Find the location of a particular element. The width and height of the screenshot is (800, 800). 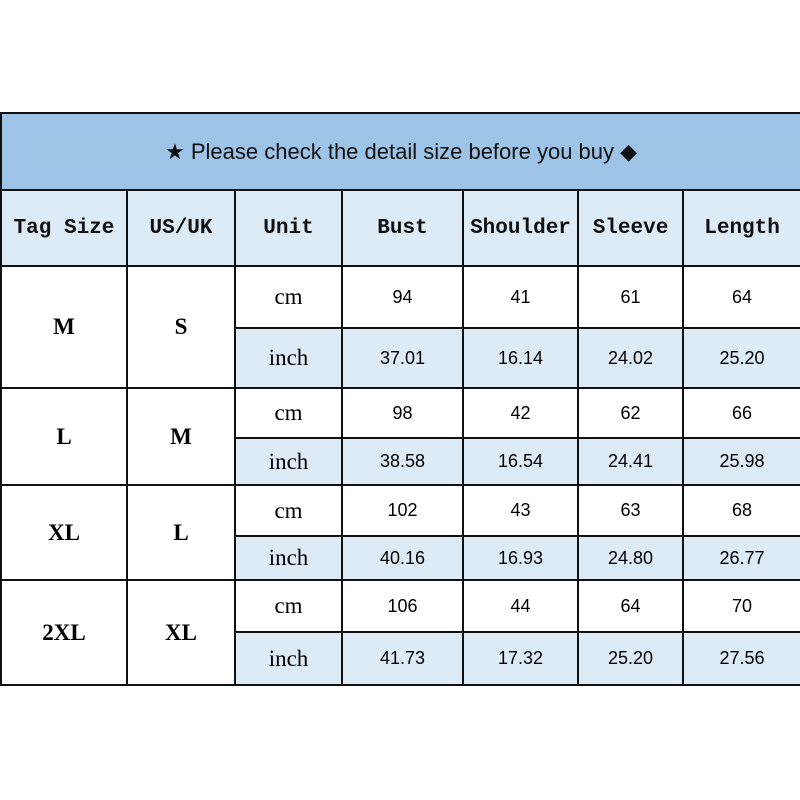

bust-cell: 102 is located at coordinates (402, 510).